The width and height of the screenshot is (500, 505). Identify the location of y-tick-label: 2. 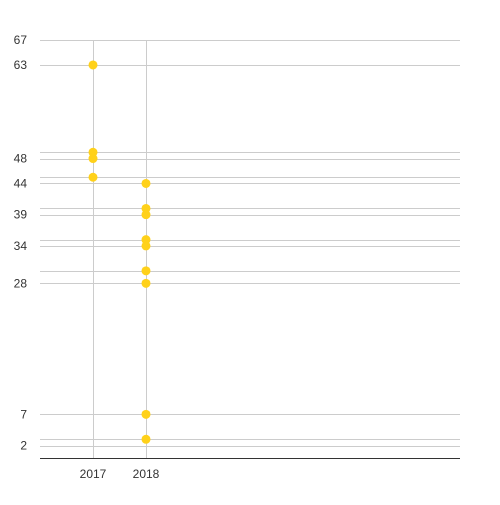
(23, 446).